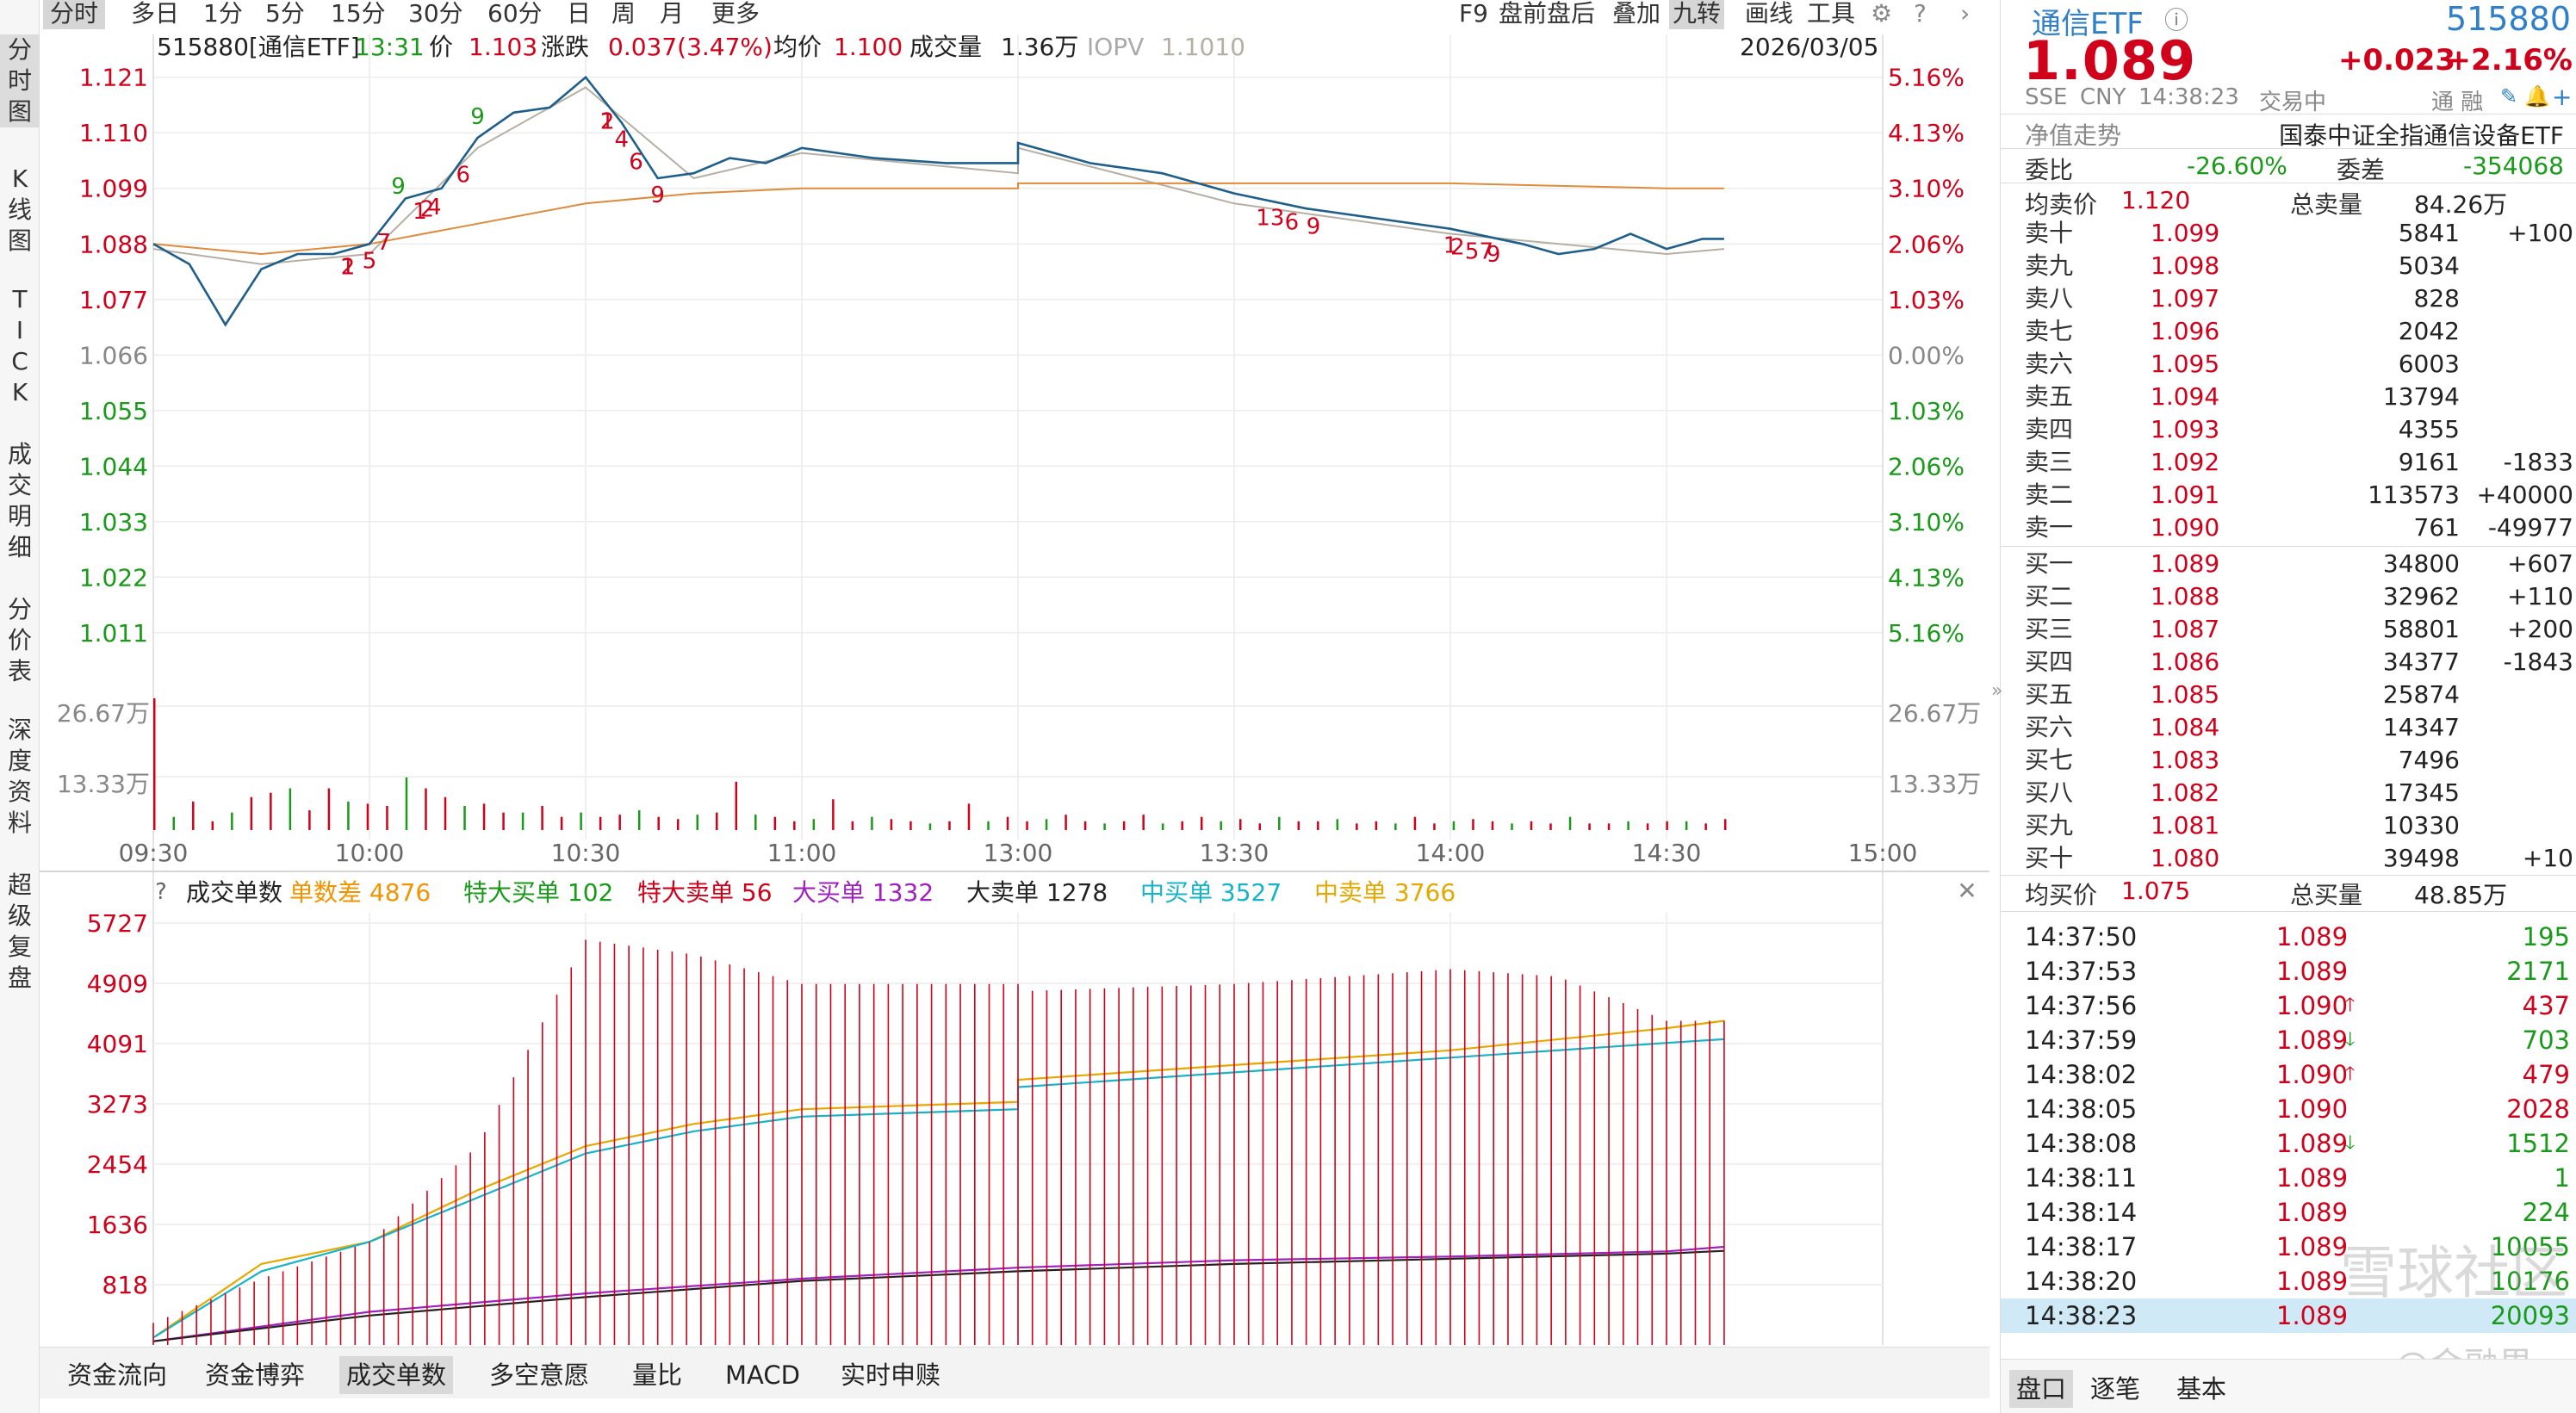 Image resolution: width=2576 pixels, height=1413 pixels. What do you see at coordinates (2073, 135) in the screenshot?
I see `nav-trend-link: 净值走势` at bounding box center [2073, 135].